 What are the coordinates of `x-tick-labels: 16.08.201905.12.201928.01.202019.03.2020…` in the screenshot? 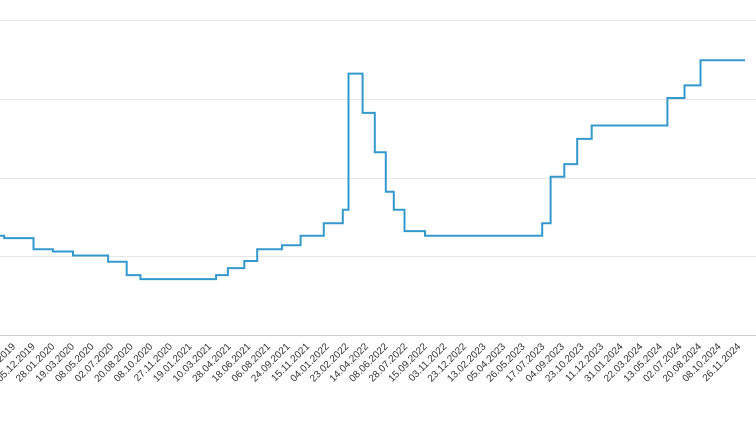 It's located at (372, 362).